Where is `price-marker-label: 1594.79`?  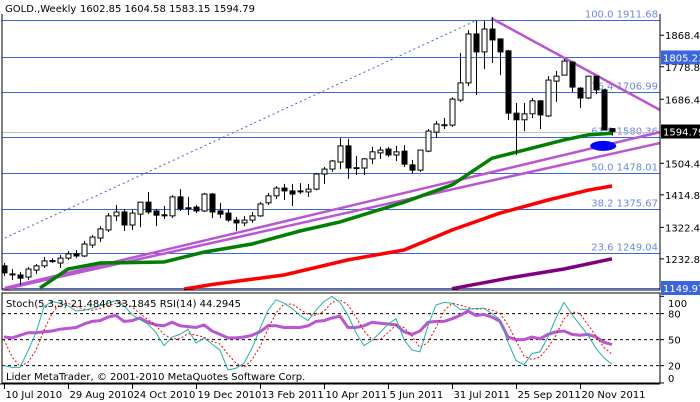 price-marker-label: 1594.79 is located at coordinates (681, 133).